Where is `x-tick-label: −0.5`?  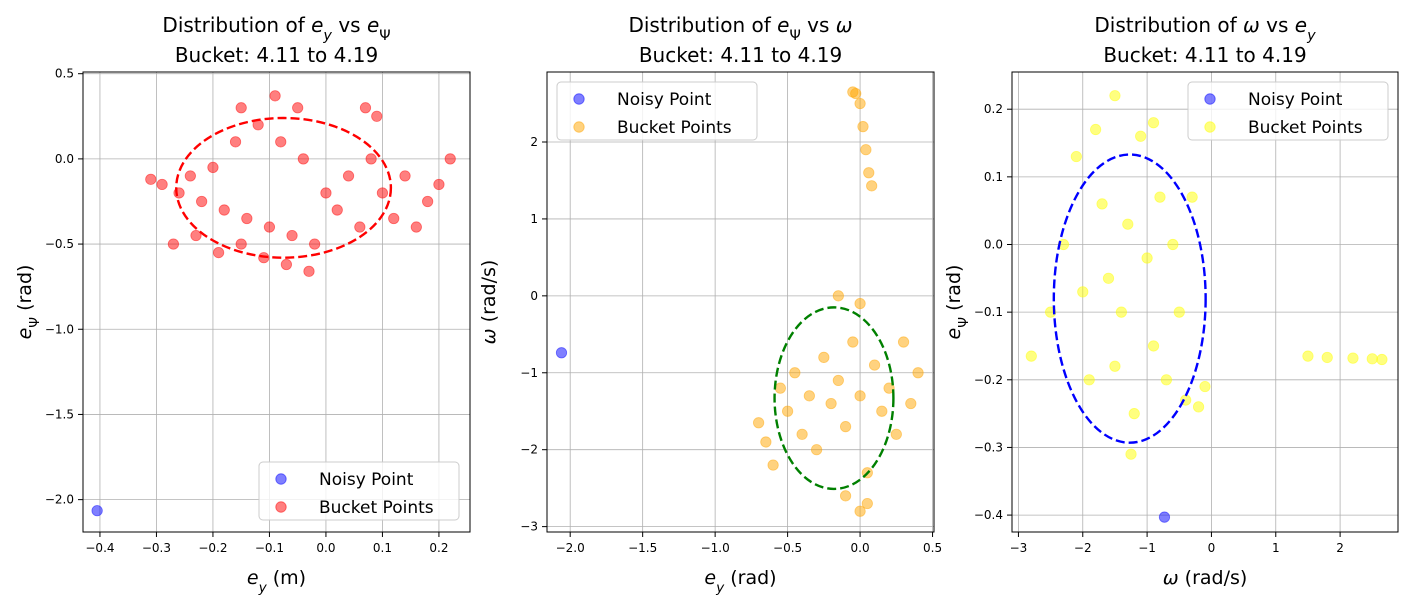 x-tick-label: −0.5 is located at coordinates (787, 548).